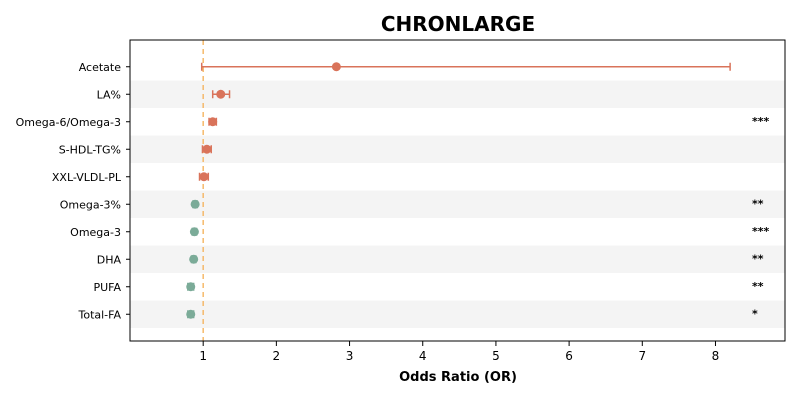 The height and width of the screenshot is (400, 800). What do you see at coordinates (109, 94) in the screenshot?
I see `y-tick-label: LA%` at bounding box center [109, 94].